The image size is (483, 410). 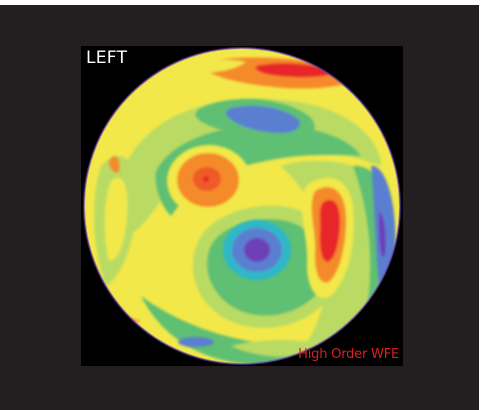 What do you see at coordinates (213, 66) in the screenshot?
I see `top-yellow-lobe` at bounding box center [213, 66].